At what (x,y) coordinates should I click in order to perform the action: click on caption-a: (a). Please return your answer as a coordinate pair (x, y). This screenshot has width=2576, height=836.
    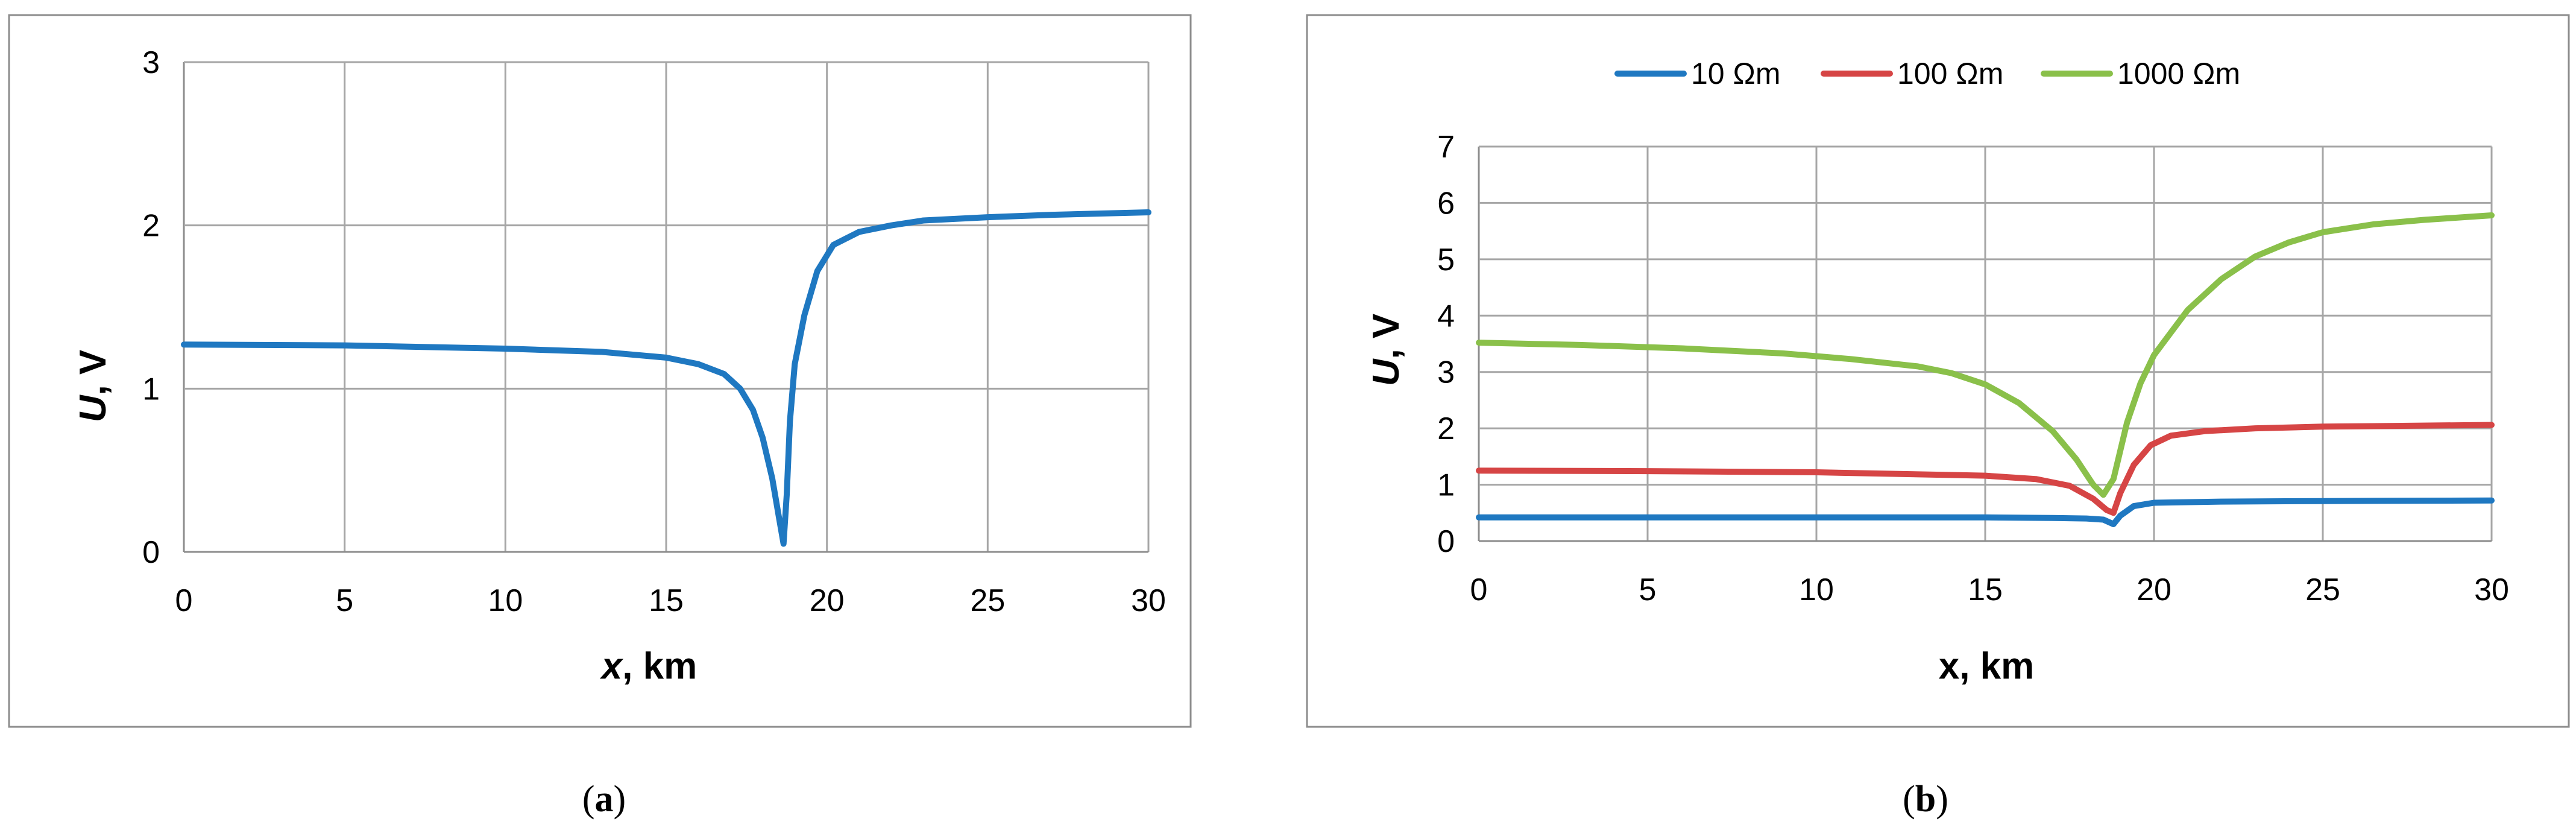
    Looking at the image, I should click on (604, 799).